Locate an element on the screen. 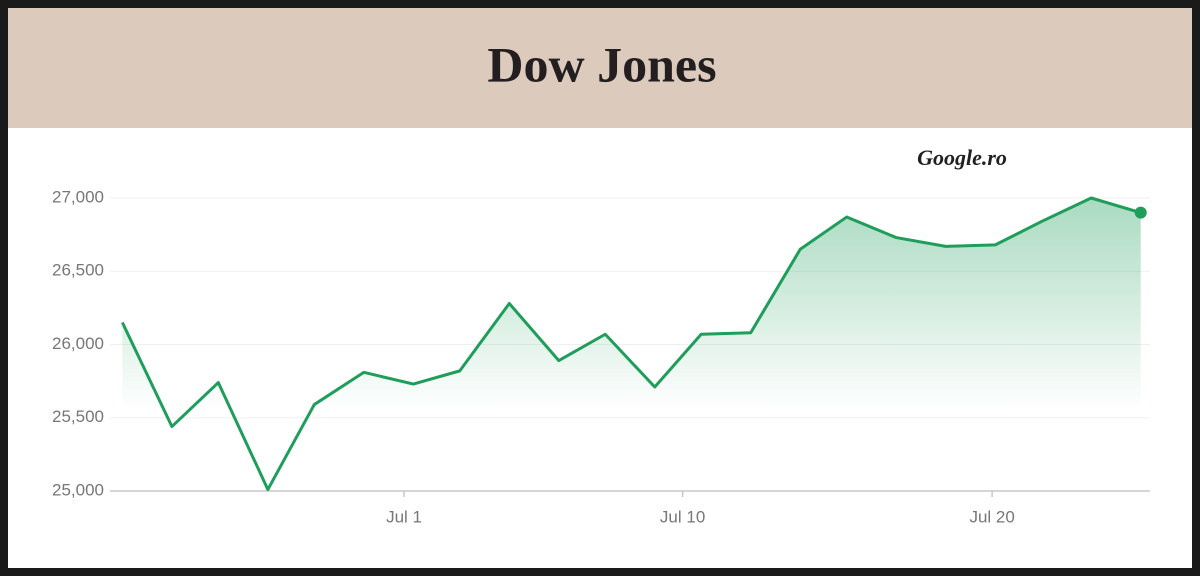  x-tick-label: Jul 1 is located at coordinates (404, 516).